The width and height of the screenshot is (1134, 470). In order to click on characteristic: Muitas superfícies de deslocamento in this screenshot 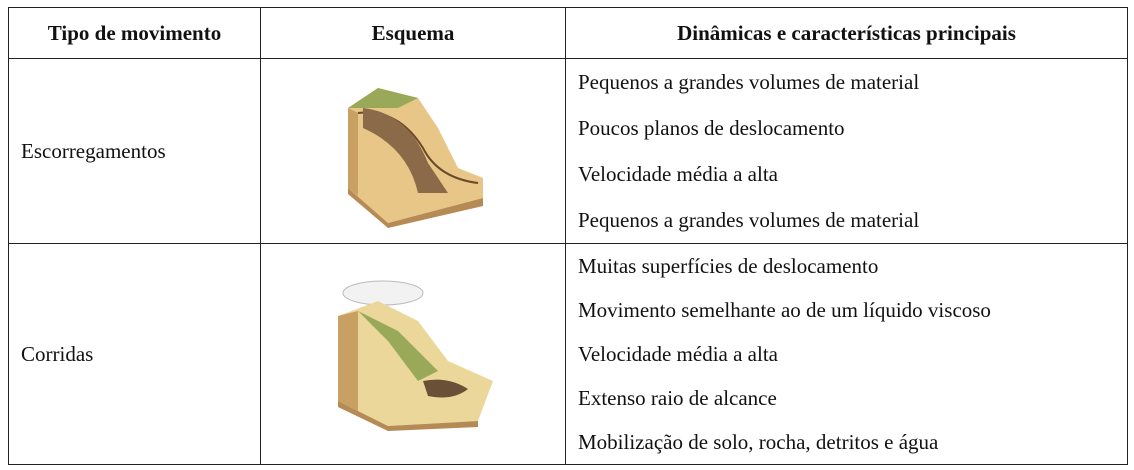, I will do `click(728, 266)`.